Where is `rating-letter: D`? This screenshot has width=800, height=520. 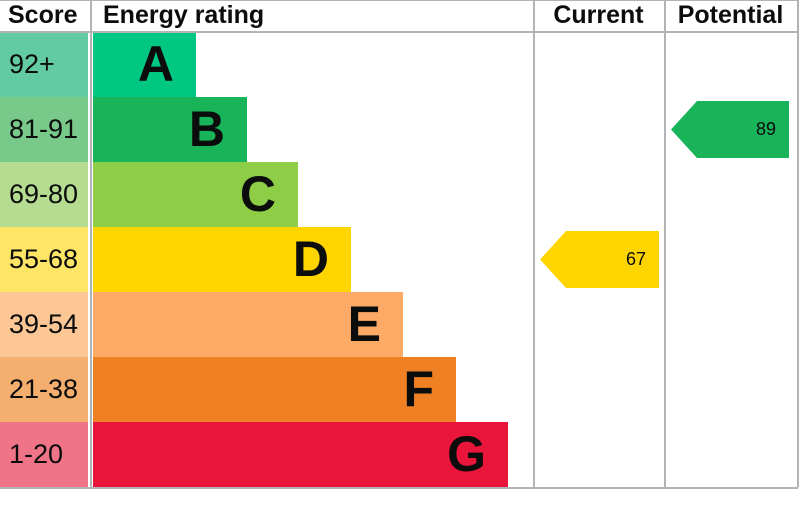 rating-letter: D is located at coordinates (310, 259).